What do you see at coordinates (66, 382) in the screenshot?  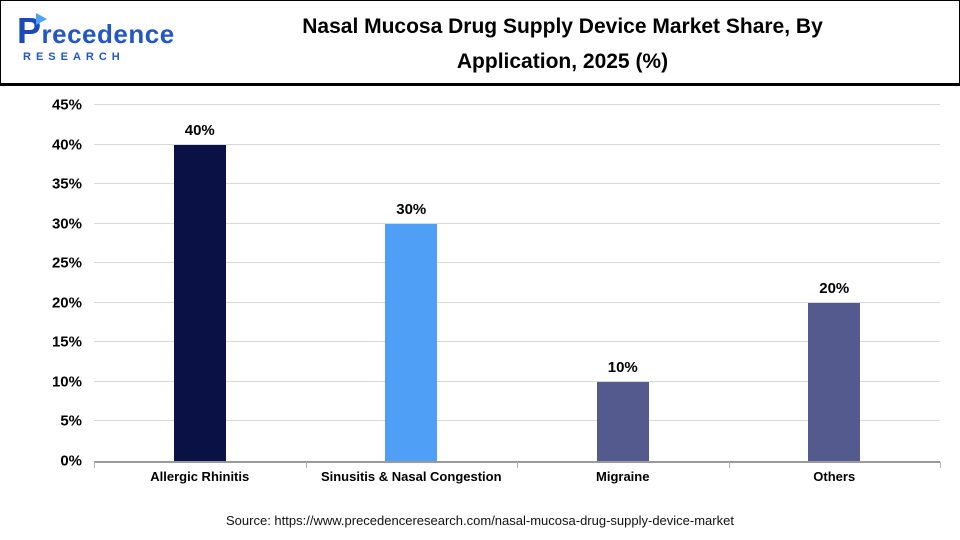 I see `y-tick-label: 10%` at bounding box center [66, 382].